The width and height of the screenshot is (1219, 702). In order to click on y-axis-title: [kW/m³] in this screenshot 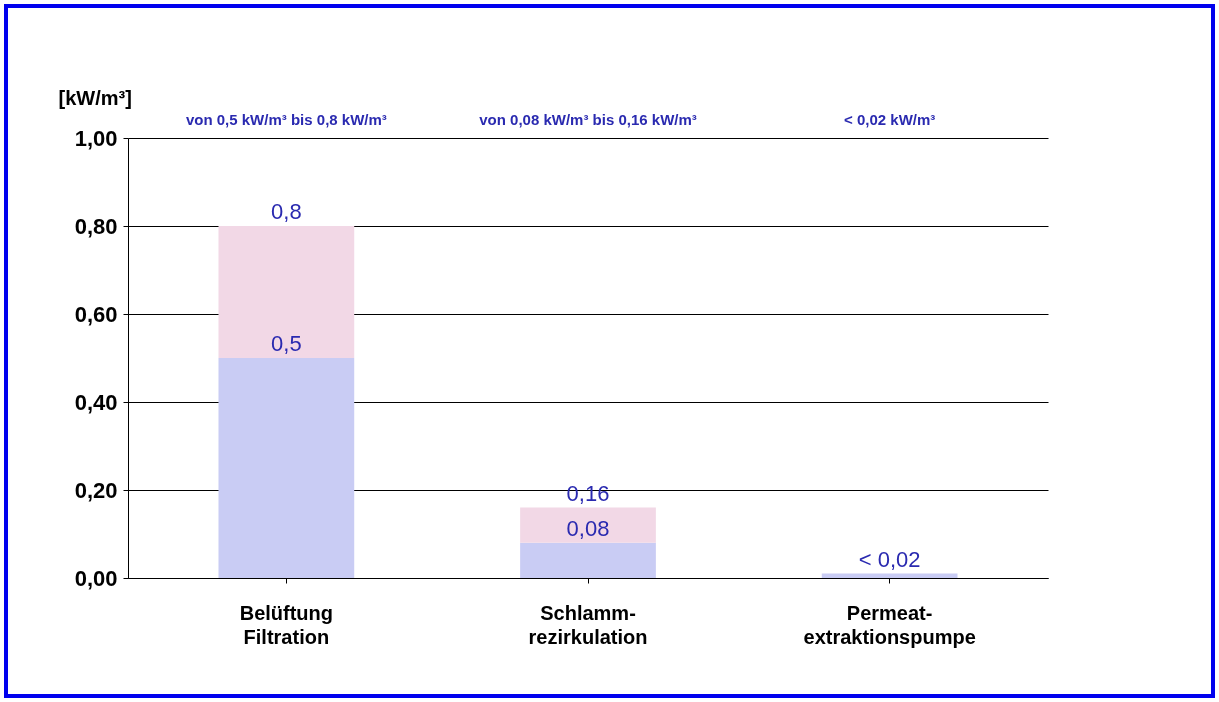, I will do `click(95, 97)`.